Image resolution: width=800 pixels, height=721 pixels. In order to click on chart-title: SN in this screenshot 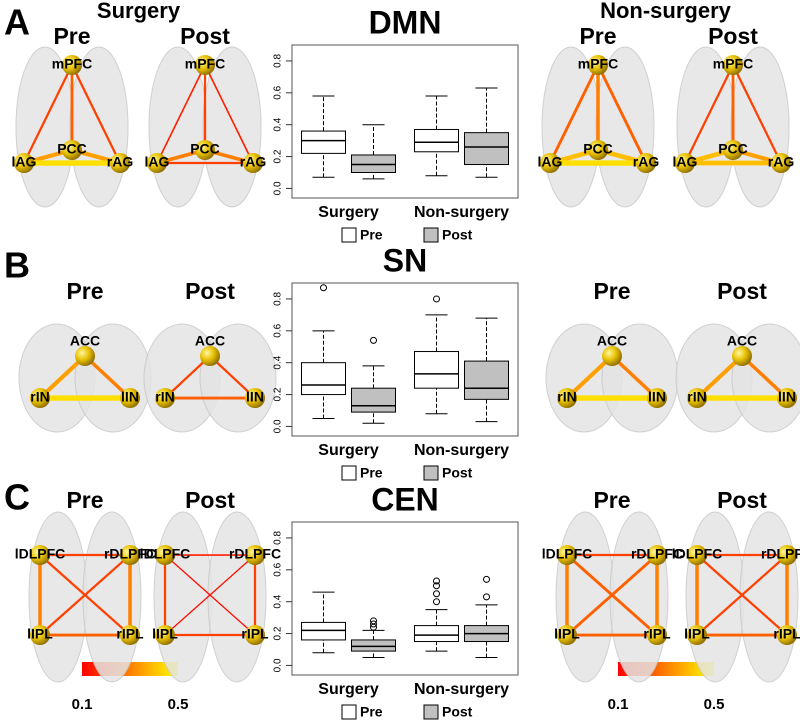, I will do `click(405, 260)`.